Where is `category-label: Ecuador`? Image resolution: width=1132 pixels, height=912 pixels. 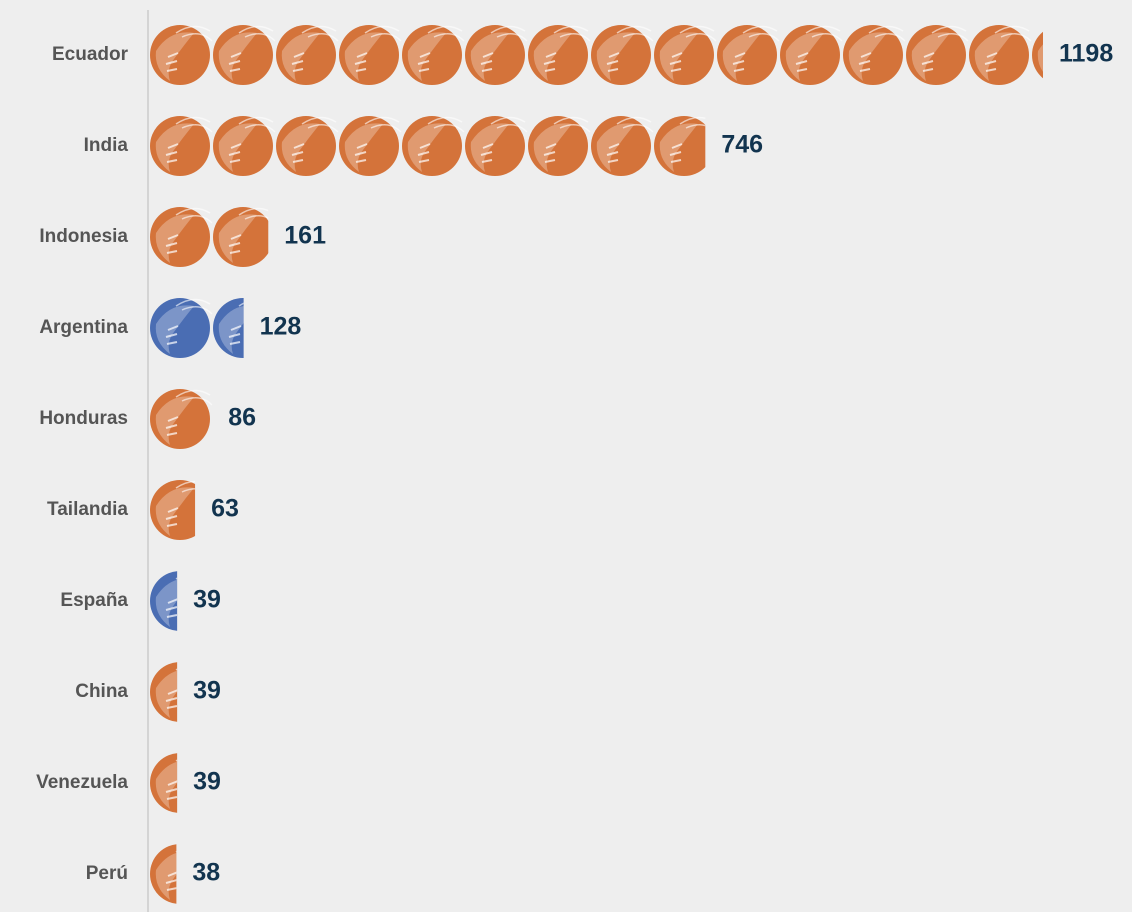
category-label: Ecuador is located at coordinates (90, 54).